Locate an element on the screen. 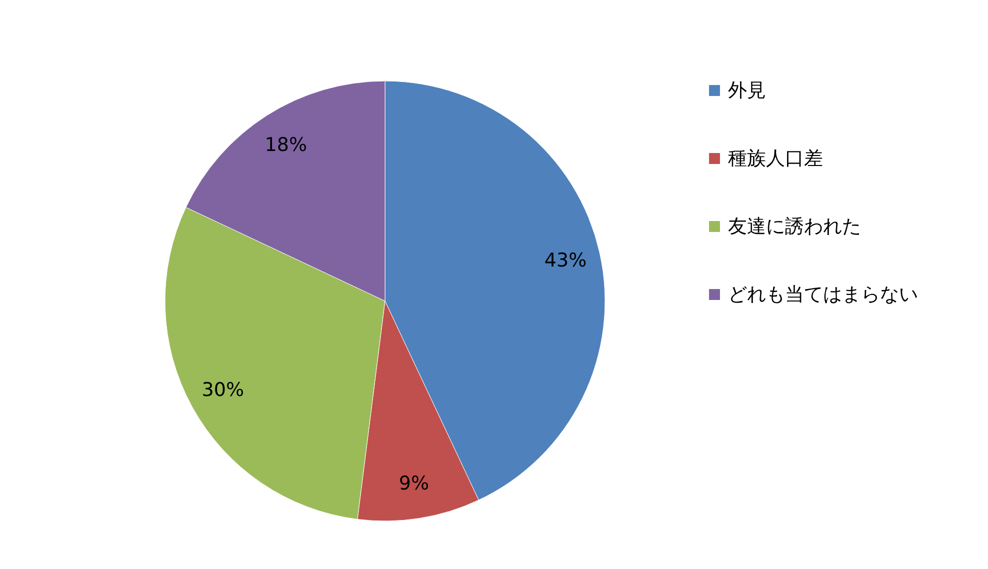 This screenshot has height=569, width=988. data-label: 43% is located at coordinates (565, 261).